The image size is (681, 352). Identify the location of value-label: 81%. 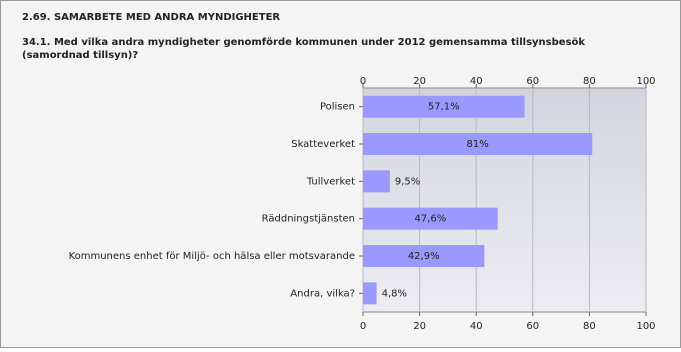
(477, 144).